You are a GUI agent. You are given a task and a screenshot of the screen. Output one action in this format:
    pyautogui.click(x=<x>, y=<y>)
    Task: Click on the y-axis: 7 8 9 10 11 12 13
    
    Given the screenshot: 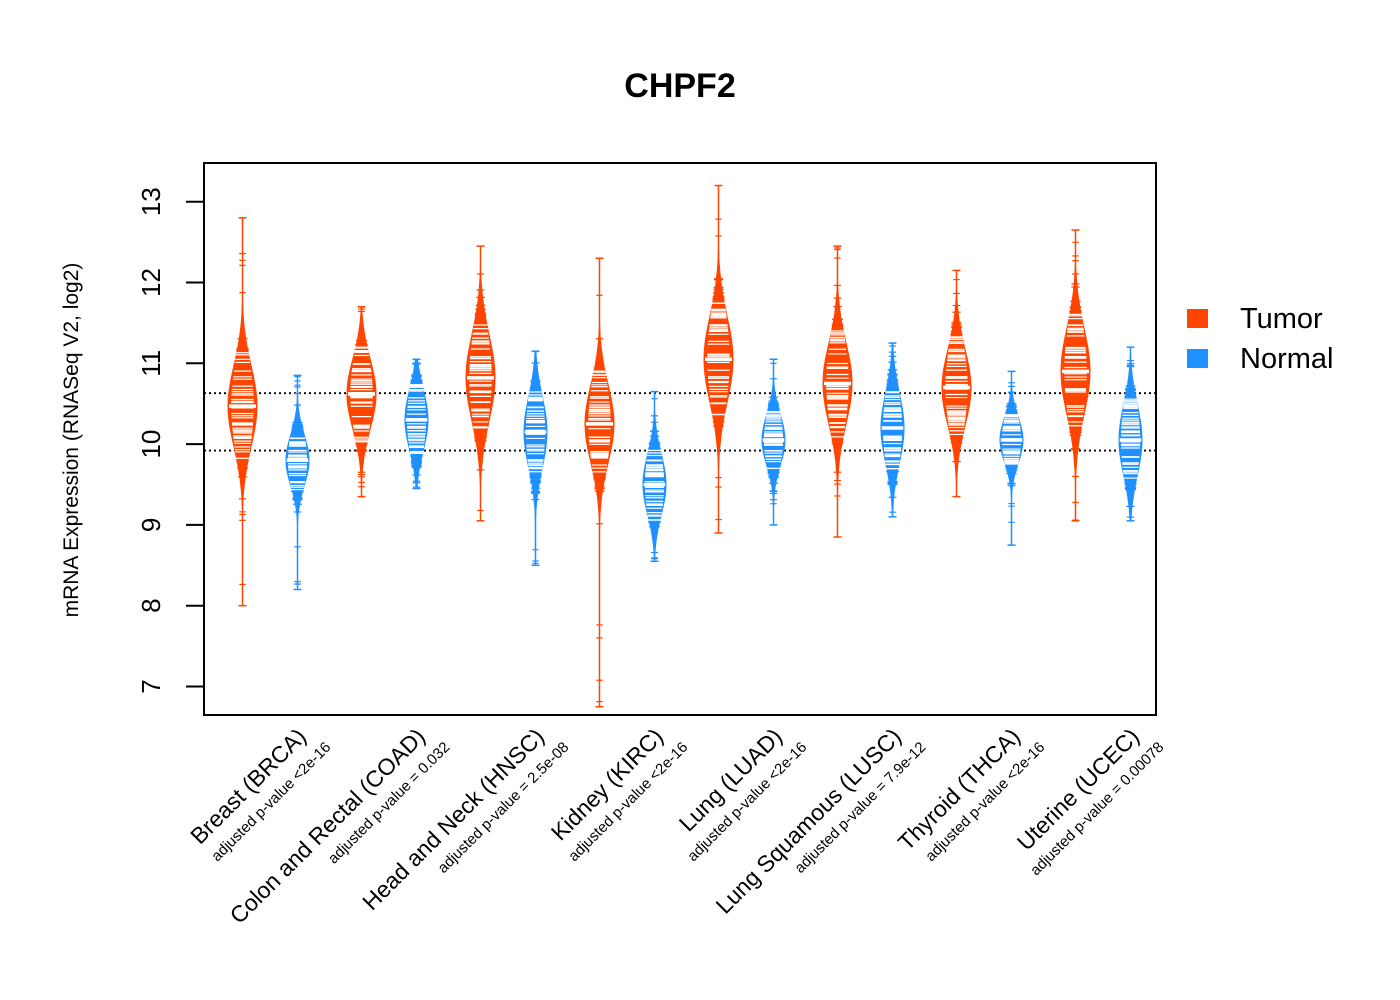 What is the action you would take?
    pyautogui.click(x=170, y=440)
    